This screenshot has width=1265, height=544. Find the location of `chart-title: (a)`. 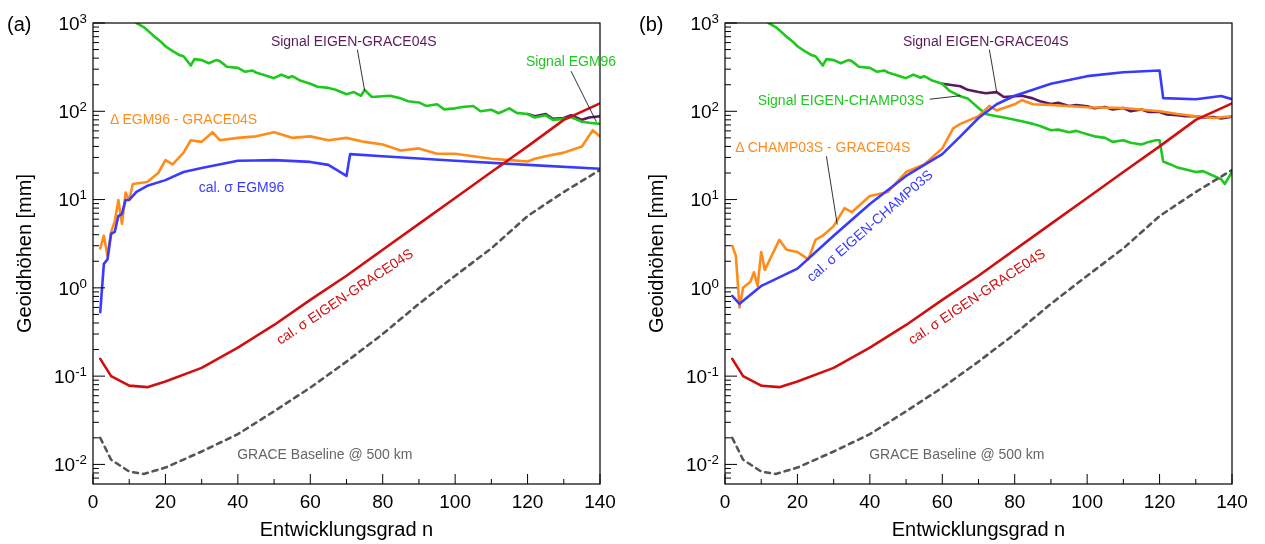

chart-title: (a) is located at coordinates (19, 24).